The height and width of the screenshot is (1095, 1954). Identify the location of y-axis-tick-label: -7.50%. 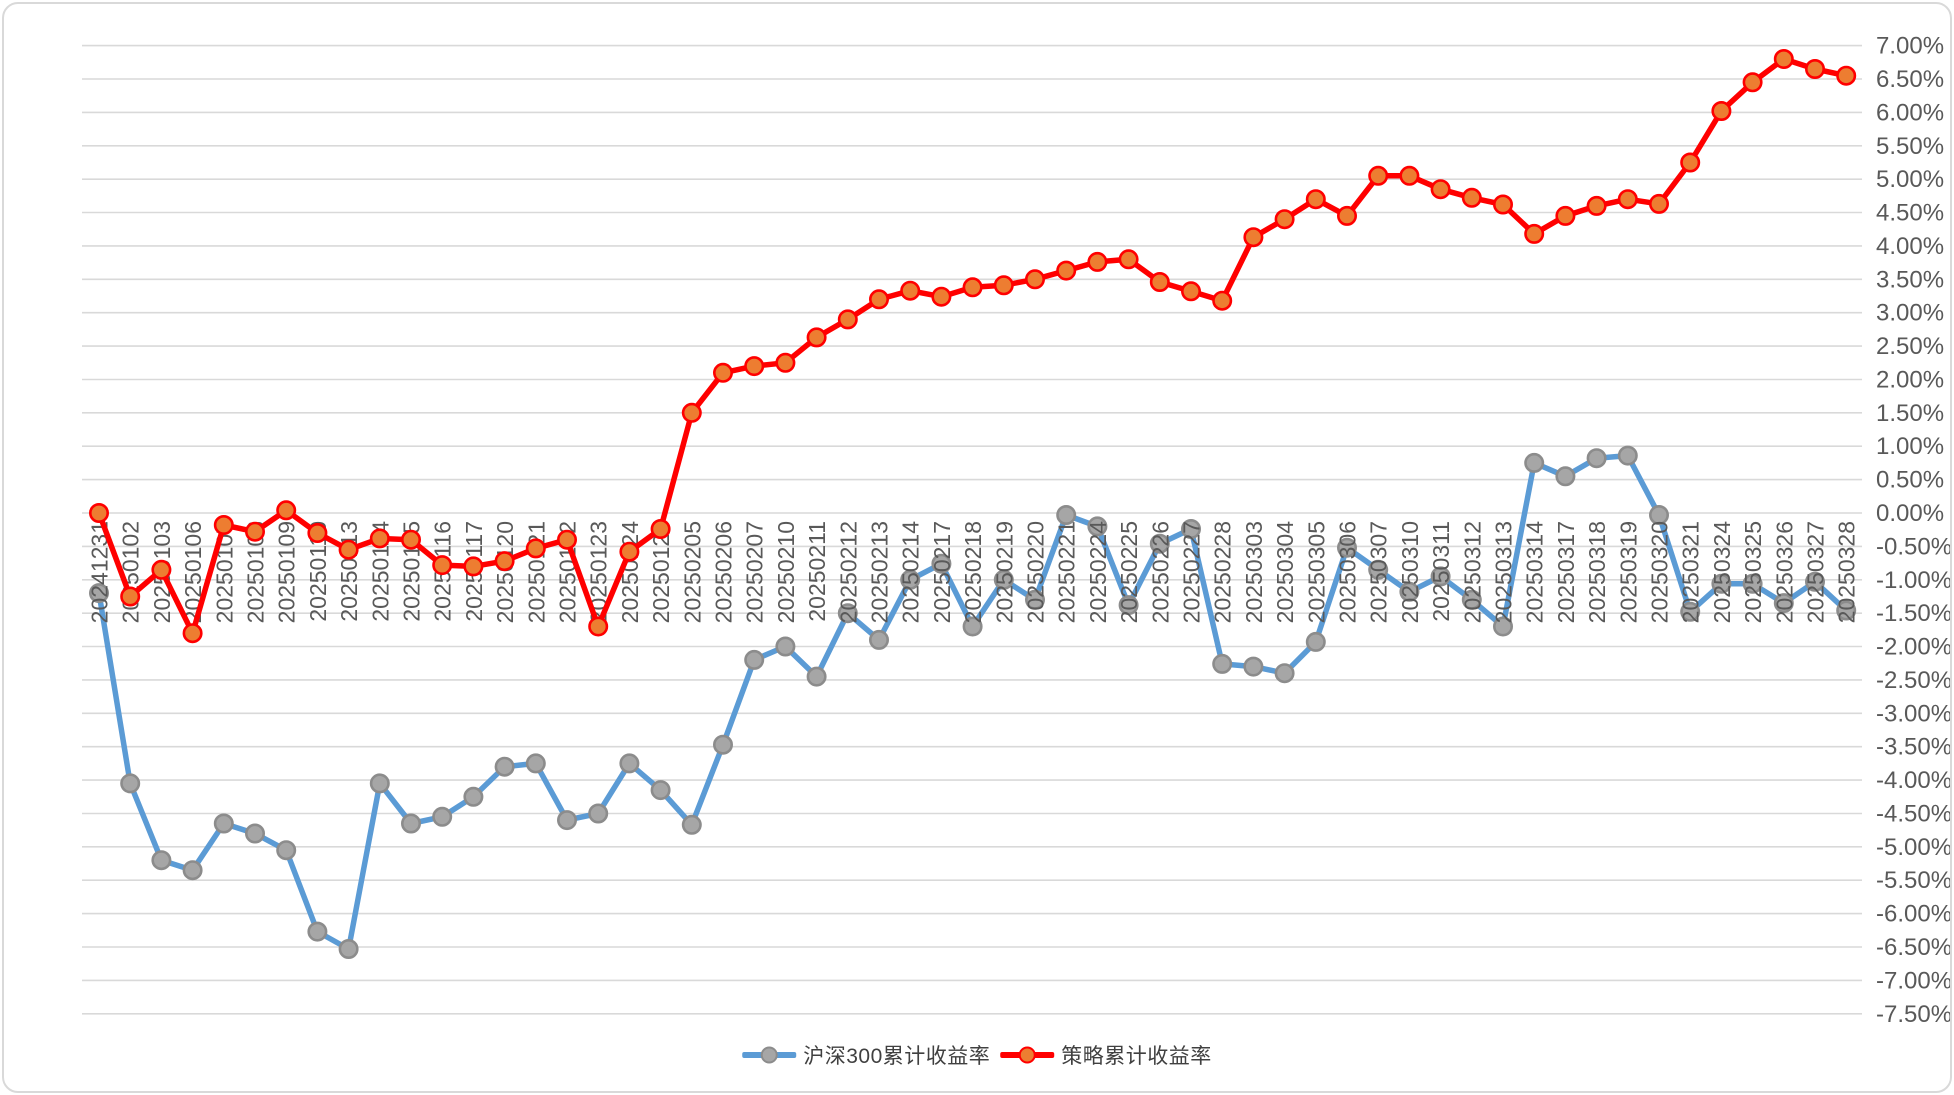
(1914, 1014).